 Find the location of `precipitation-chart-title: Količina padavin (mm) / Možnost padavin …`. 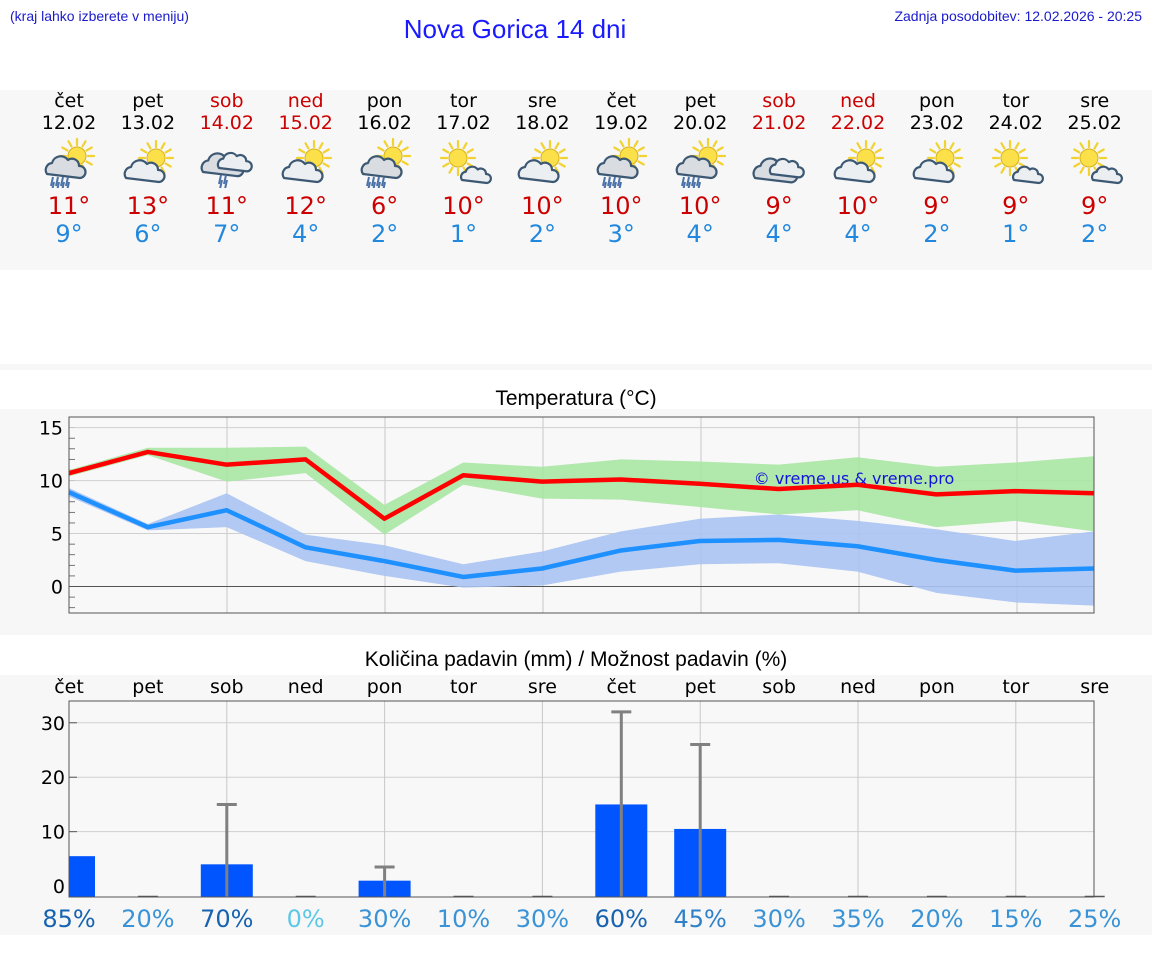

precipitation-chart-title: Količina padavin (mm) / Možnost padavin … is located at coordinates (576, 659).